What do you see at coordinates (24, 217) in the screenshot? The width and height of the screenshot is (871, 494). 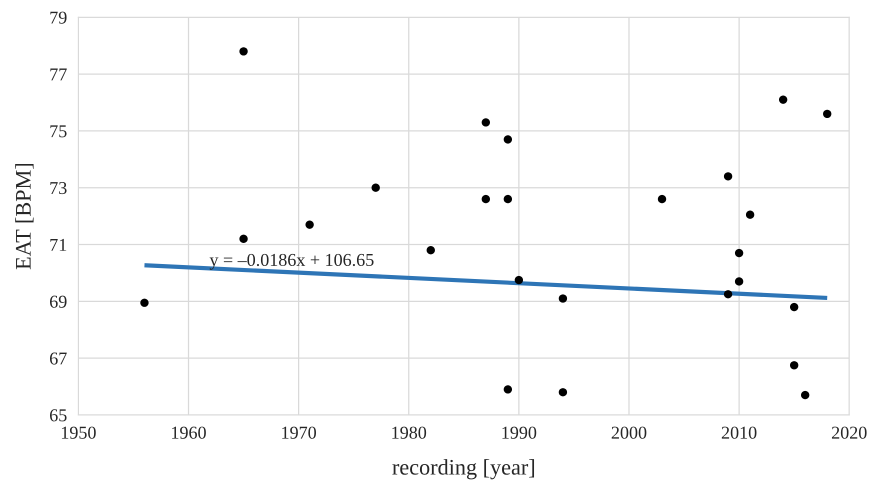 I see `y-axis-title: EAT [BPM]` at bounding box center [24, 217].